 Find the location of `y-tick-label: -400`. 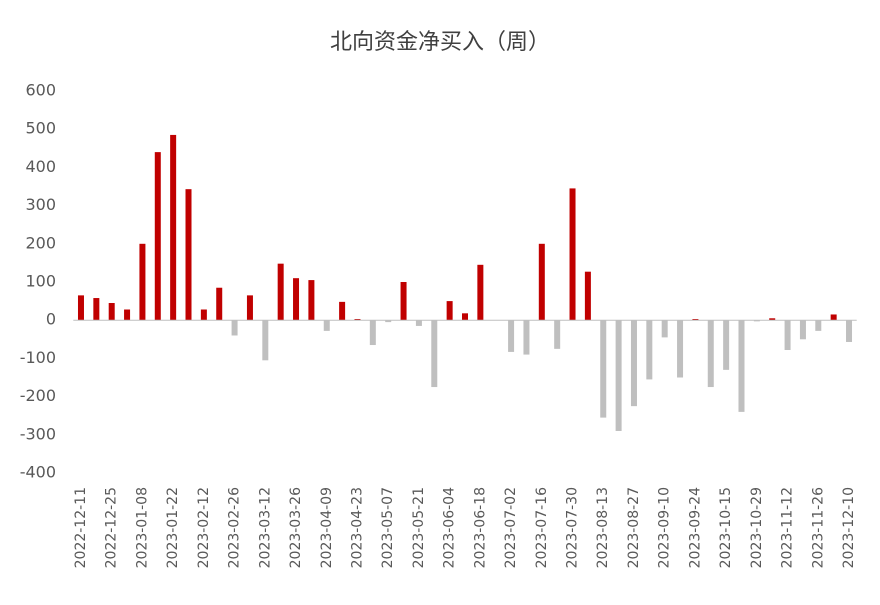

y-tick-label: -400 is located at coordinates (38, 472).